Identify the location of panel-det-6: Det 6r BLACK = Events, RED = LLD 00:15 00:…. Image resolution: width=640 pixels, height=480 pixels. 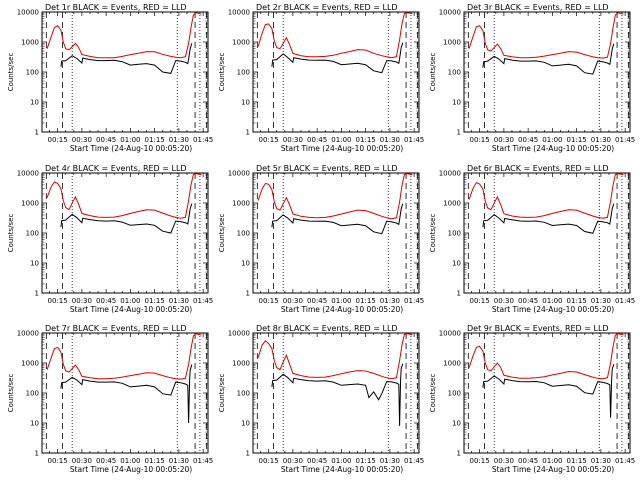
(532, 239).